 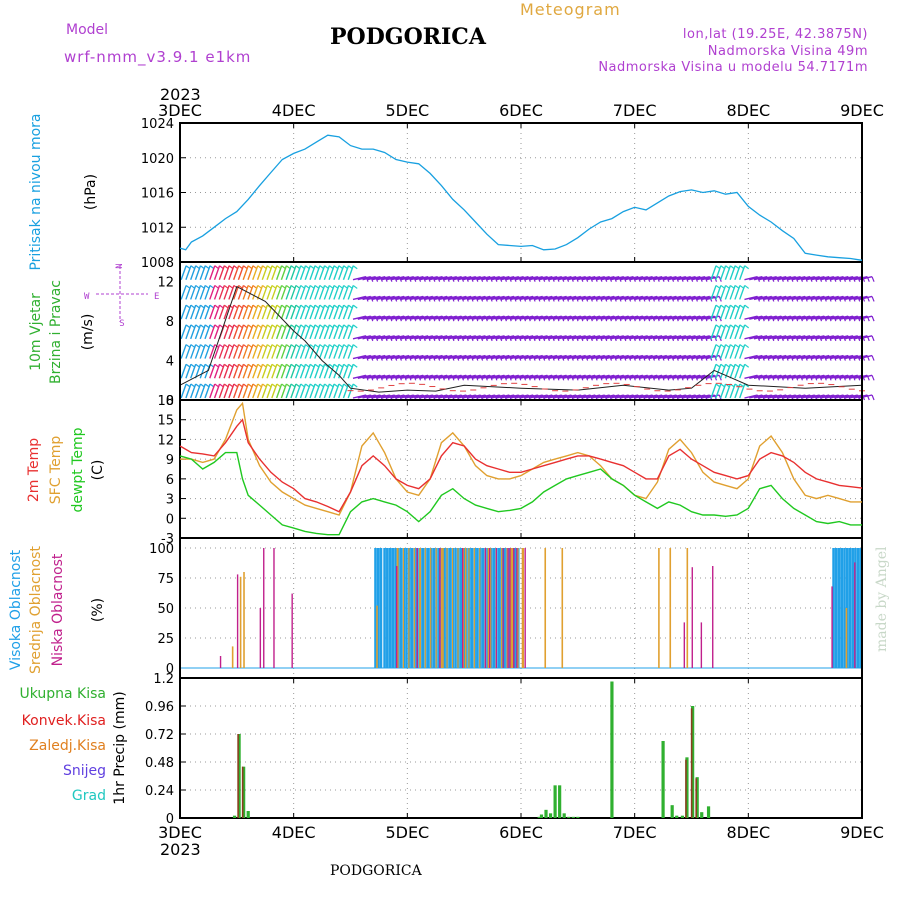 What do you see at coordinates (733, 67) in the screenshot?
I see `model-elevation-text: Nadmorska Visina u modelu 54.7171m` at bounding box center [733, 67].